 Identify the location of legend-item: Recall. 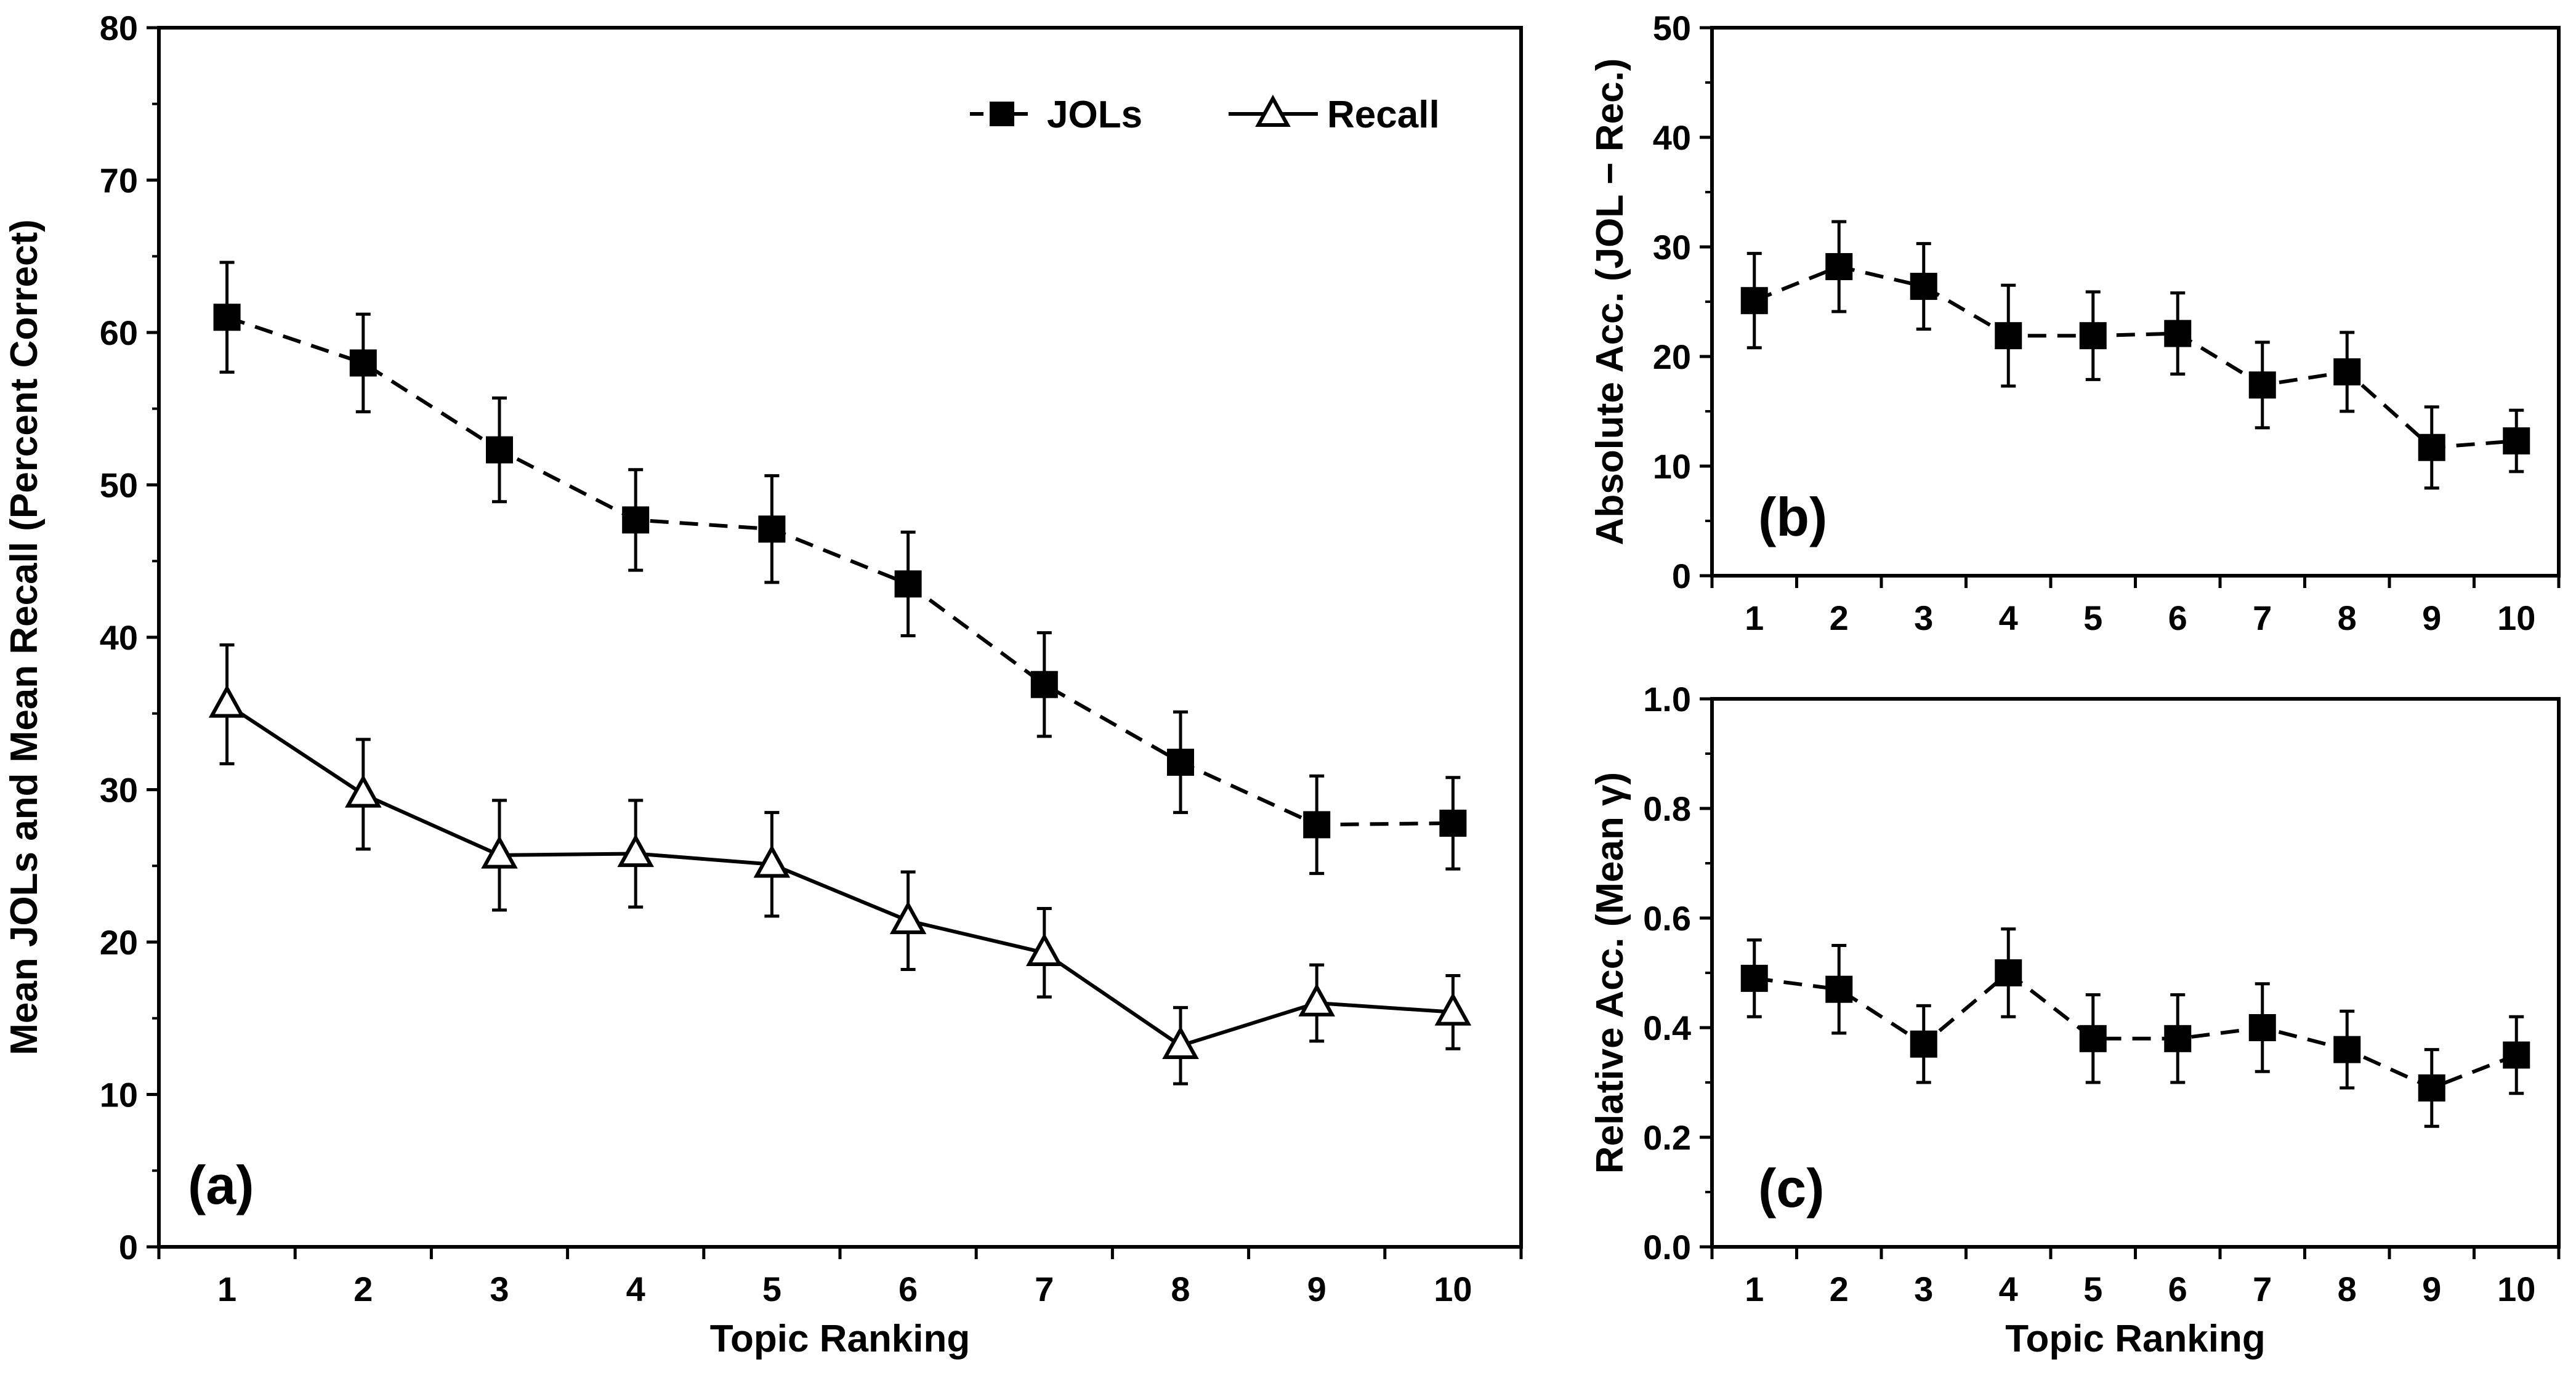
(1334, 115).